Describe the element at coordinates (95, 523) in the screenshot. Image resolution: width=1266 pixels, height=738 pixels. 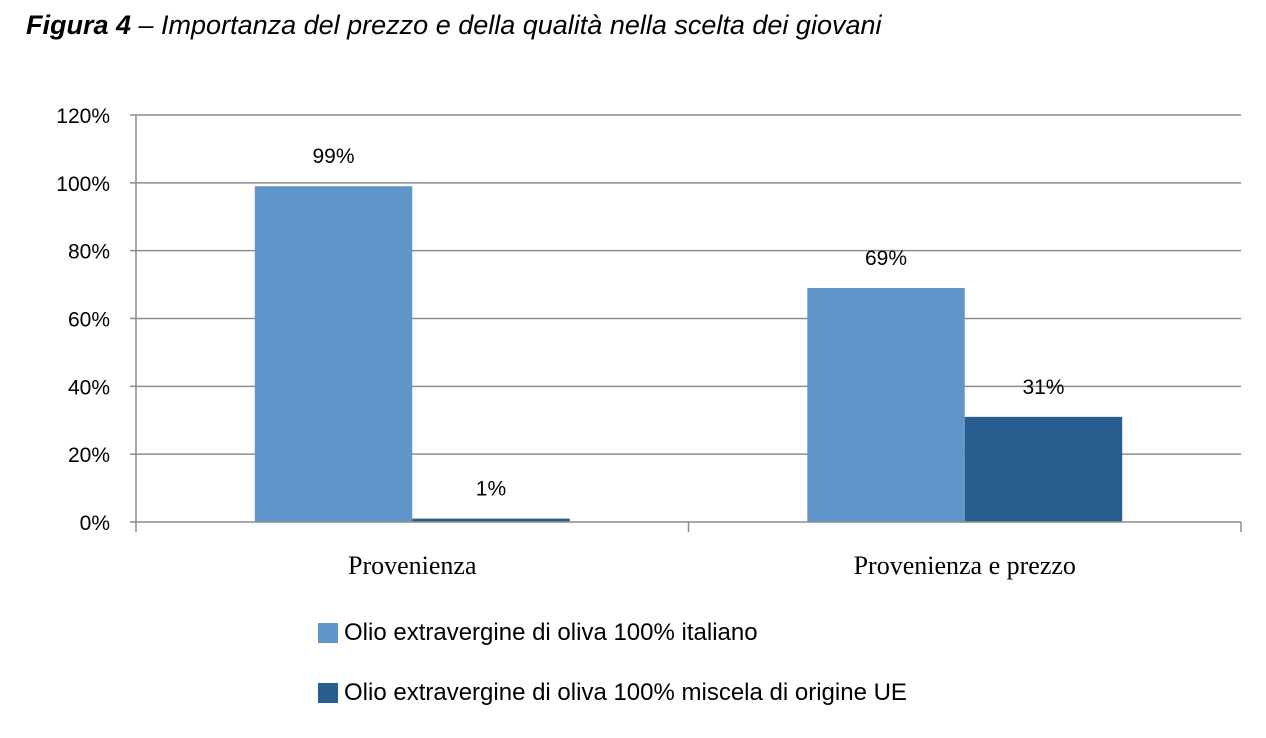
I see `y-tick-label: 0%` at that location.